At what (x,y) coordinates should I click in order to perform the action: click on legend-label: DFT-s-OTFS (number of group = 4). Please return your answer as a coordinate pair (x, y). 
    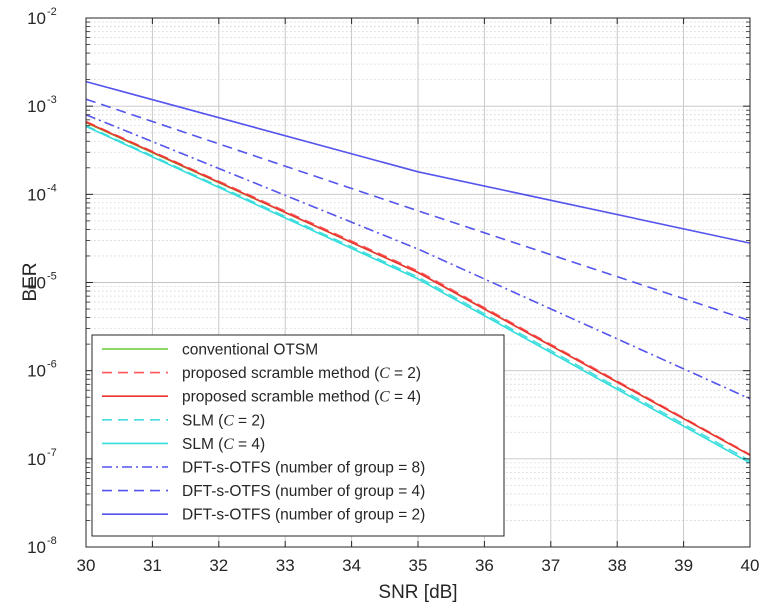
    Looking at the image, I should click on (303, 491).